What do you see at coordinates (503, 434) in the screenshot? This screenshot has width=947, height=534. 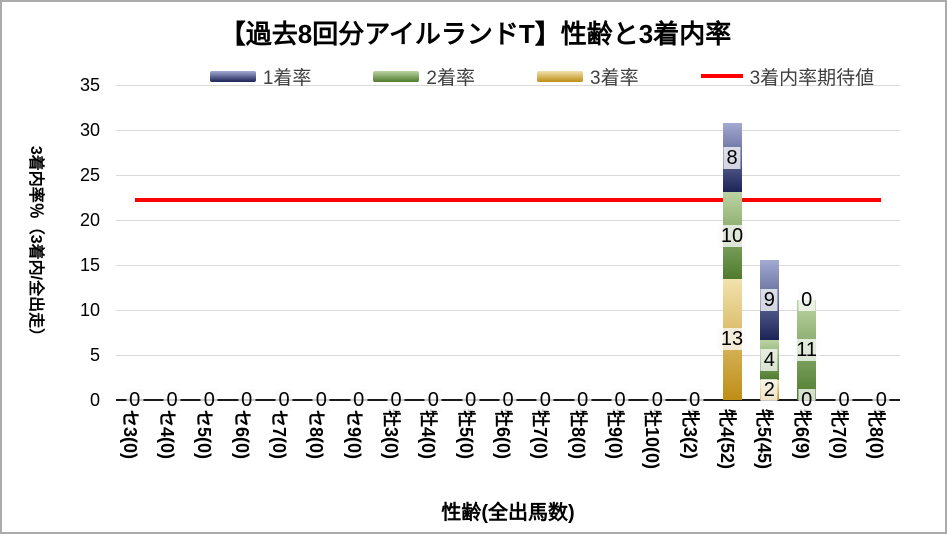 I see `x-tick-label-牡6(0): 牡6(0)` at bounding box center [503, 434].